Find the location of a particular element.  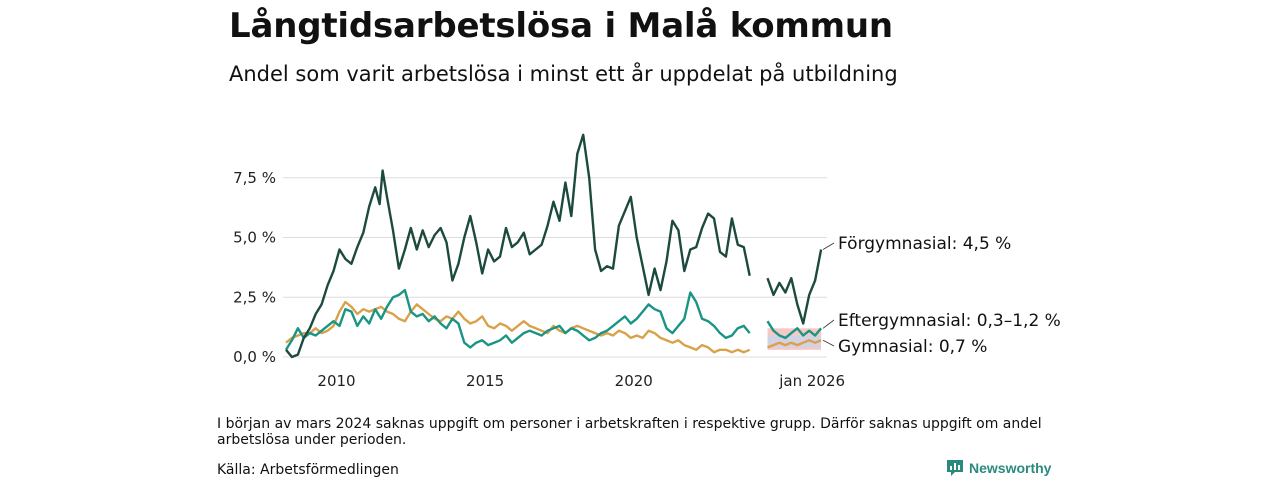

newsworthy-logo: Newsworthy is located at coordinates (998, 468).